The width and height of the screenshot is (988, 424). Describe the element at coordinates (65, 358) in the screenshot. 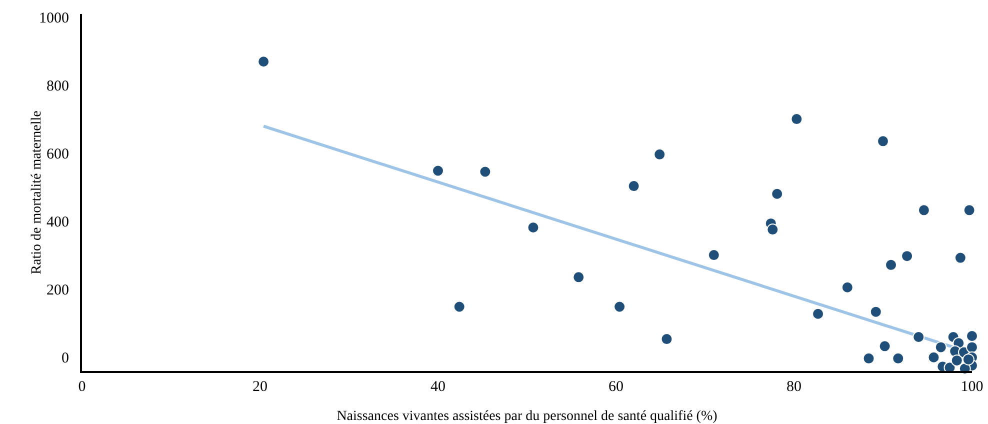

I see `y-tick-label: 0` at that location.